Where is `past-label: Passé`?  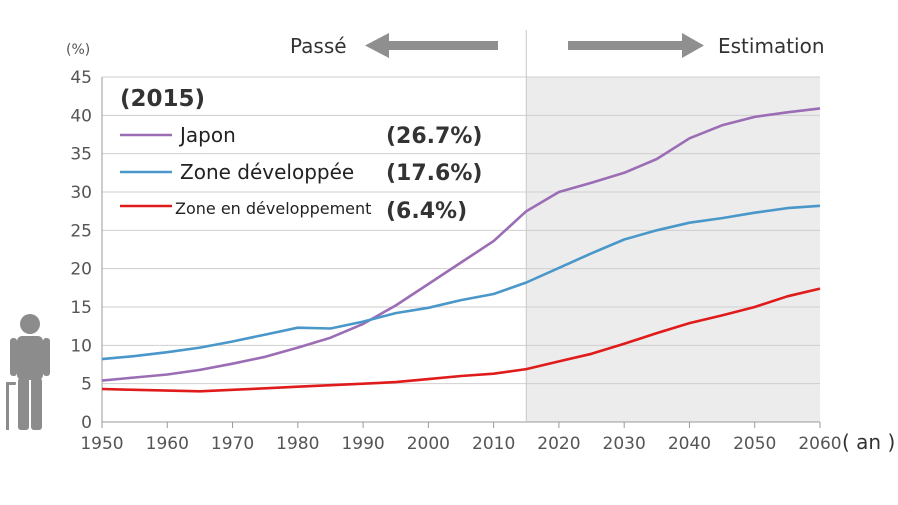
past-label: Passé is located at coordinates (318, 46).